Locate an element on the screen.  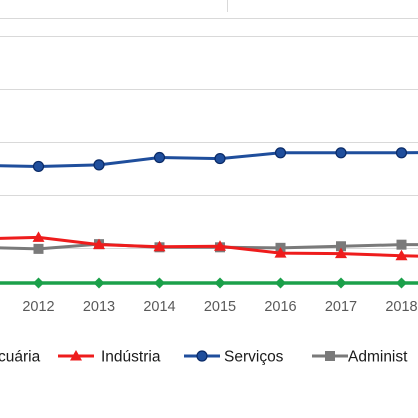
marker-agropecuaria-2017 is located at coordinates (341, 283).